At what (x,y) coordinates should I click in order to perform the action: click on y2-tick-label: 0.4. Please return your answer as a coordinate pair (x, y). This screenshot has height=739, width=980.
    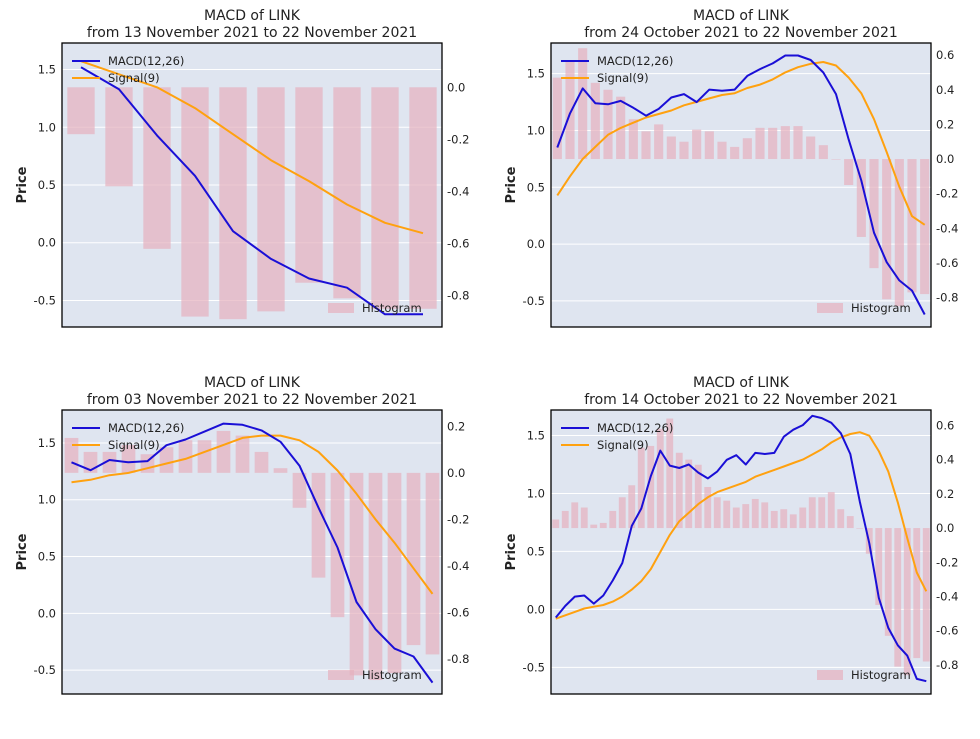
    Looking at the image, I should click on (945, 460).